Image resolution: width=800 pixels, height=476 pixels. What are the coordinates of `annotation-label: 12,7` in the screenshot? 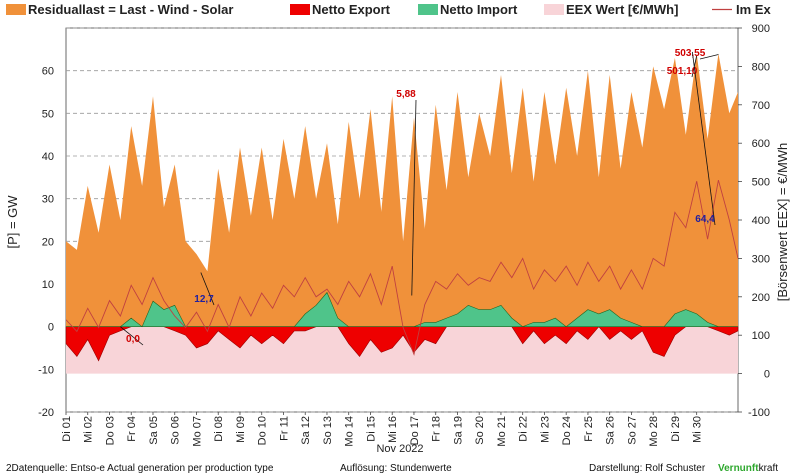 It's located at (204, 299).